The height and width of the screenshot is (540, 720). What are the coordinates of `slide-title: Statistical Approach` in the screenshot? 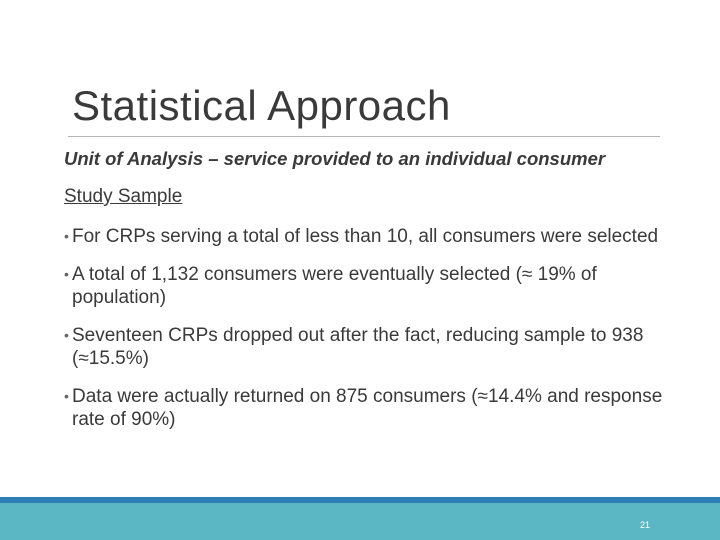 It's located at (261, 105).